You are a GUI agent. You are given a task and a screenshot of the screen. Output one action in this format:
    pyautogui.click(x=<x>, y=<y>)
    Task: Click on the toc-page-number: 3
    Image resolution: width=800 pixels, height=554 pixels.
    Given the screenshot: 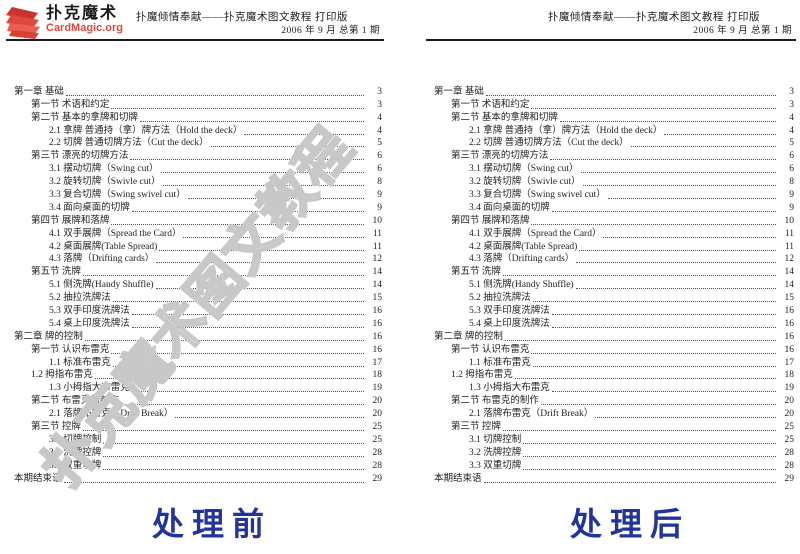 What is the action you would take?
    pyautogui.click(x=791, y=104)
    